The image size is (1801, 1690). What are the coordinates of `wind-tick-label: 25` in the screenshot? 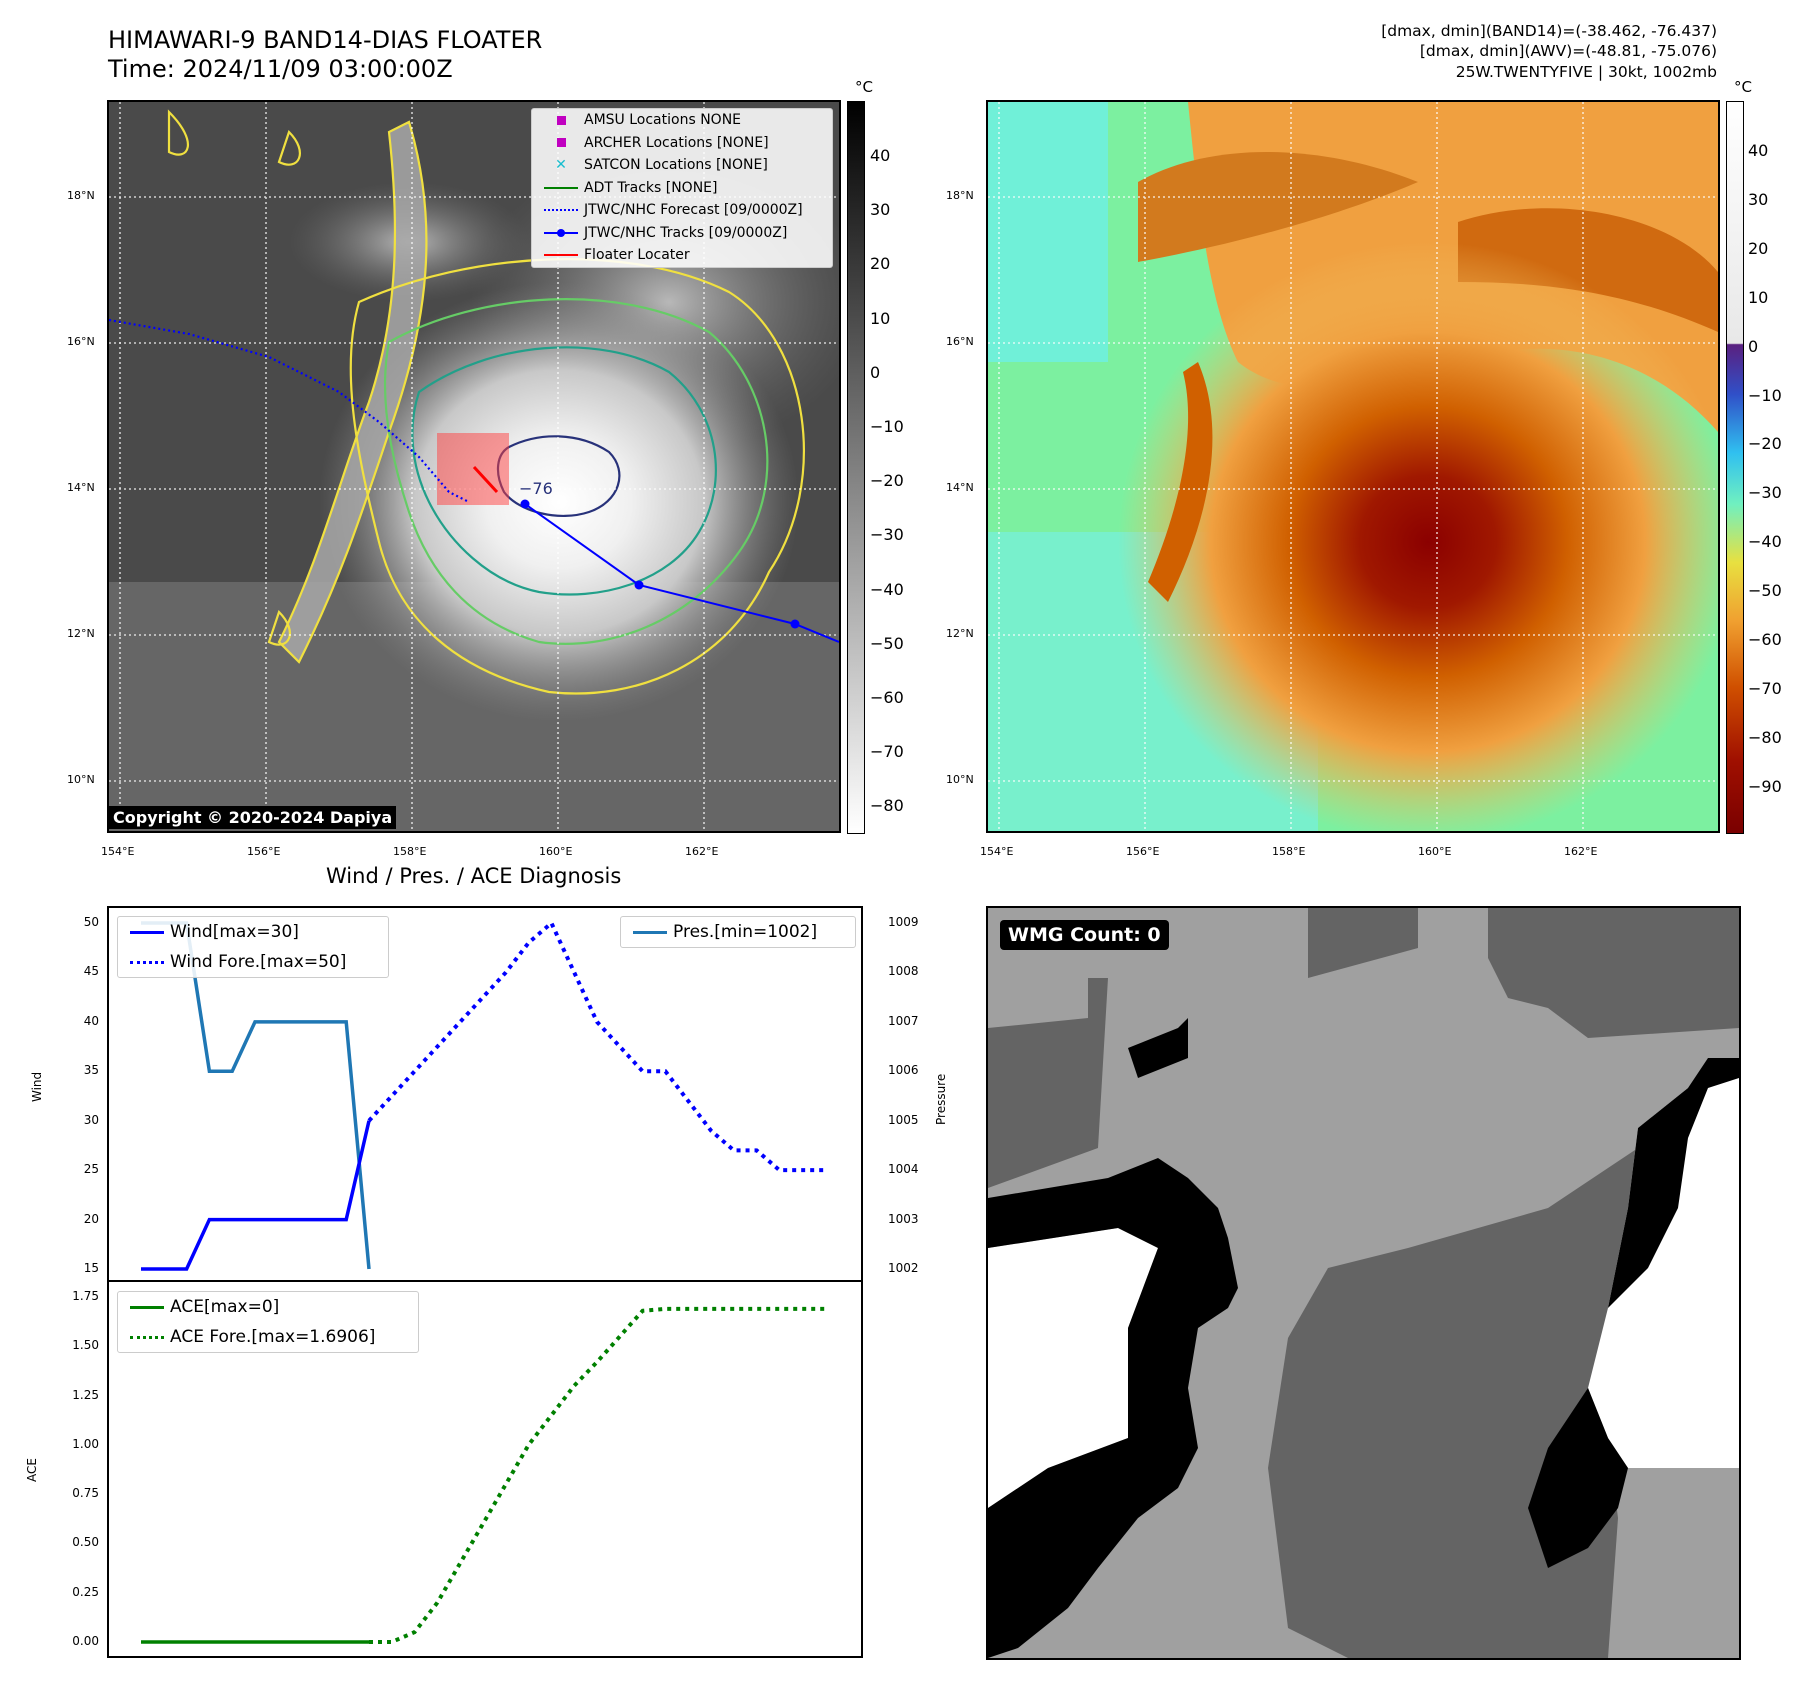 It's located at (91, 1169).